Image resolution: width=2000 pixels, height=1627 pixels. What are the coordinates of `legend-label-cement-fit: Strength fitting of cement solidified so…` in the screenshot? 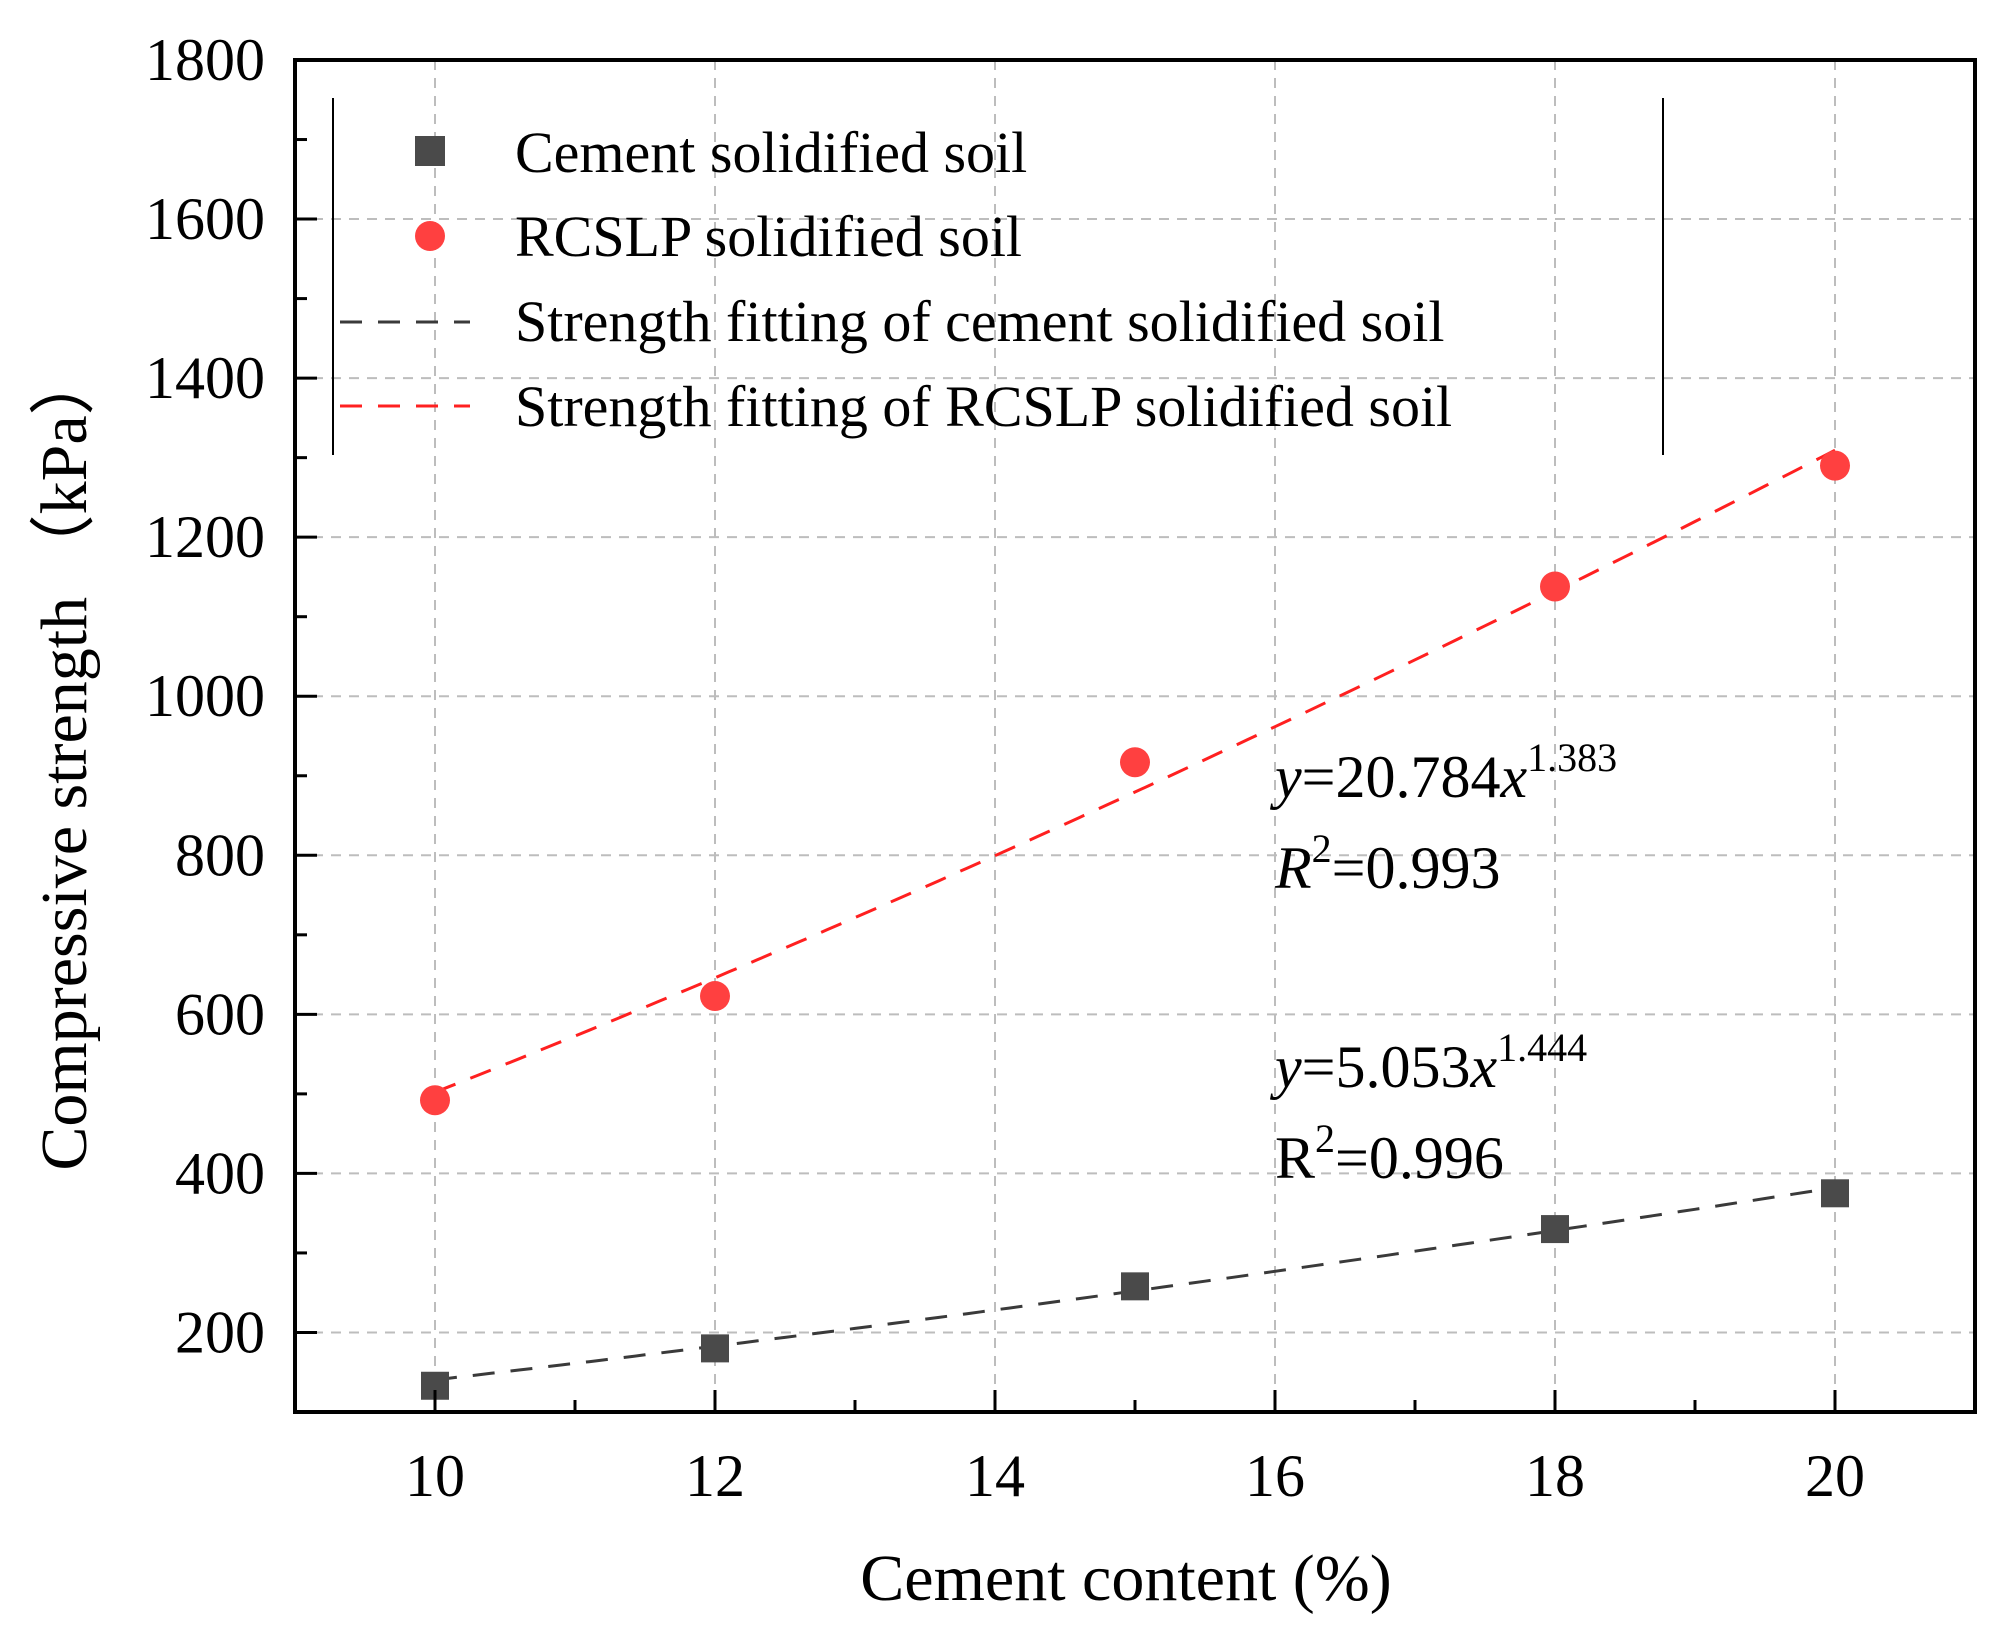 It's located at (979, 321).